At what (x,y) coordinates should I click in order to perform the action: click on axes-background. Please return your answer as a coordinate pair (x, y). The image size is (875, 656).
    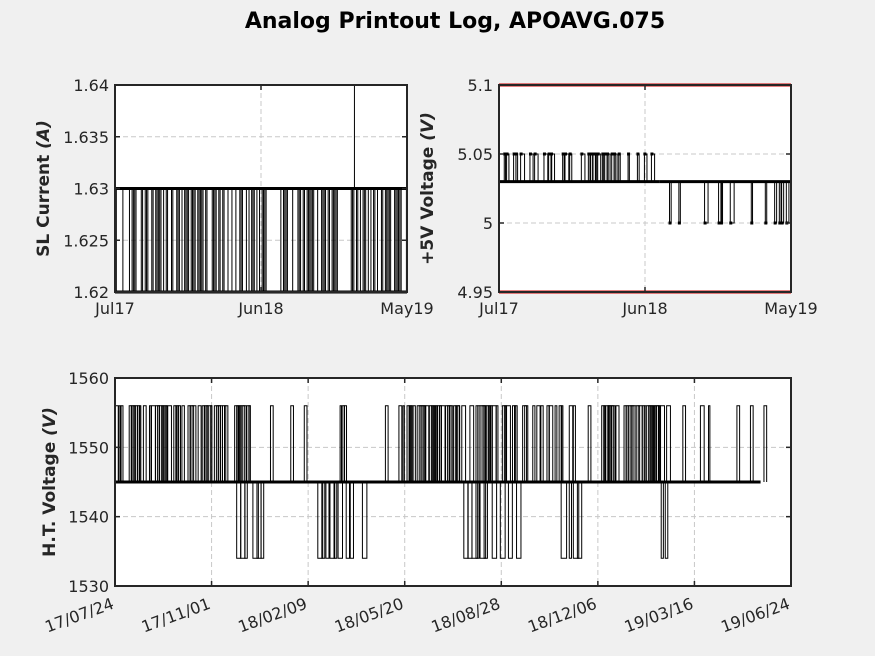
    Looking at the image, I should click on (645, 188).